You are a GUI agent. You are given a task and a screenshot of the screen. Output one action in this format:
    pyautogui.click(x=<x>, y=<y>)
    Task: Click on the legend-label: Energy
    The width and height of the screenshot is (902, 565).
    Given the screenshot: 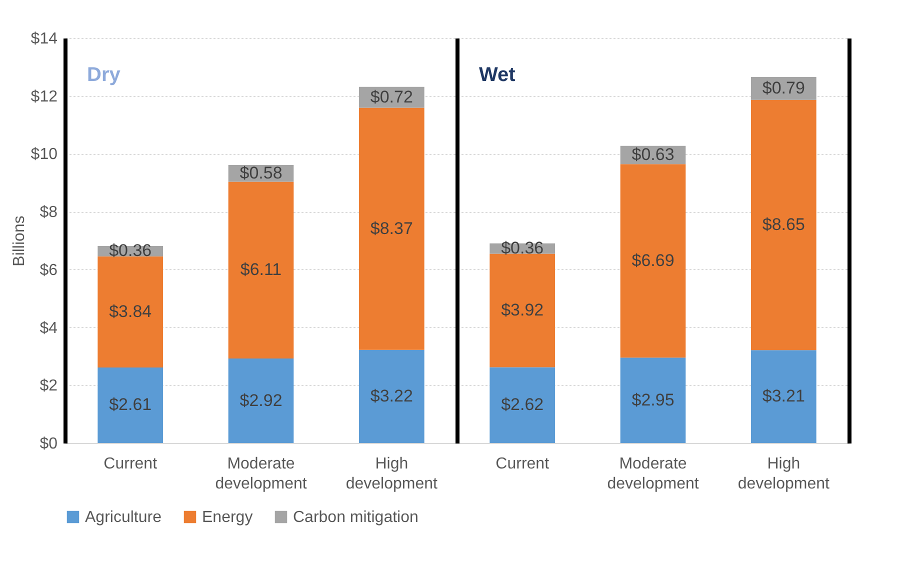 What is the action you would take?
    pyautogui.click(x=227, y=517)
    